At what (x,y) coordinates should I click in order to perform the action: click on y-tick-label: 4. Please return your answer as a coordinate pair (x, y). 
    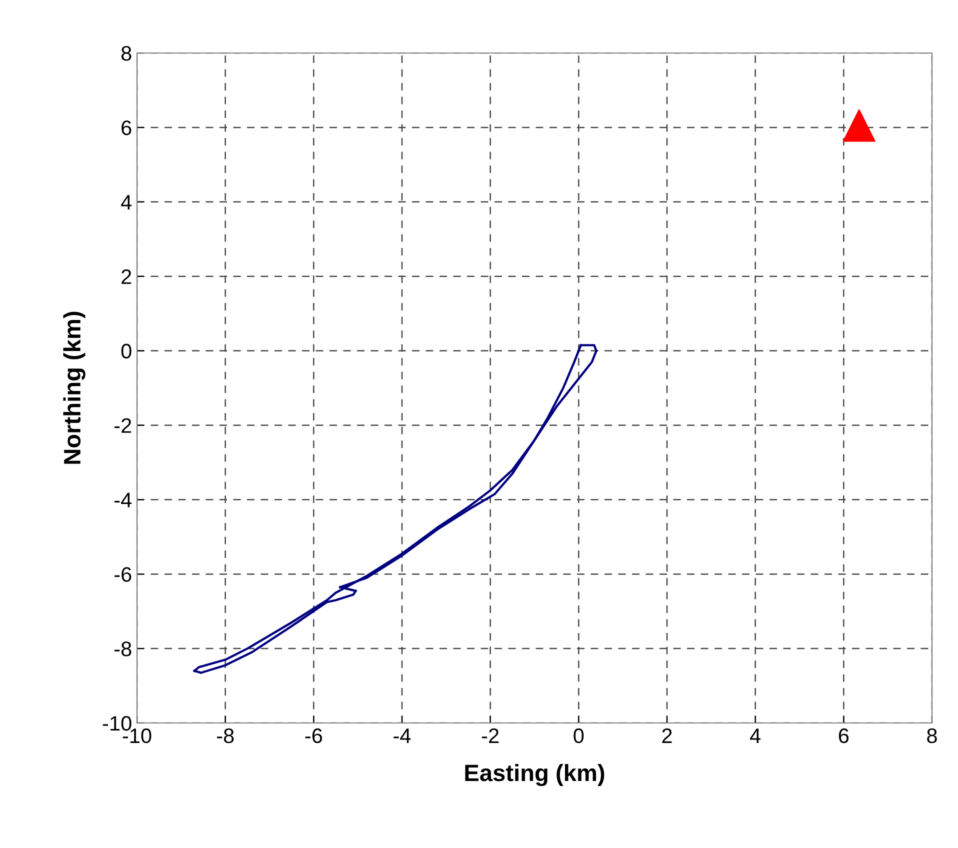
    Looking at the image, I should click on (126, 202).